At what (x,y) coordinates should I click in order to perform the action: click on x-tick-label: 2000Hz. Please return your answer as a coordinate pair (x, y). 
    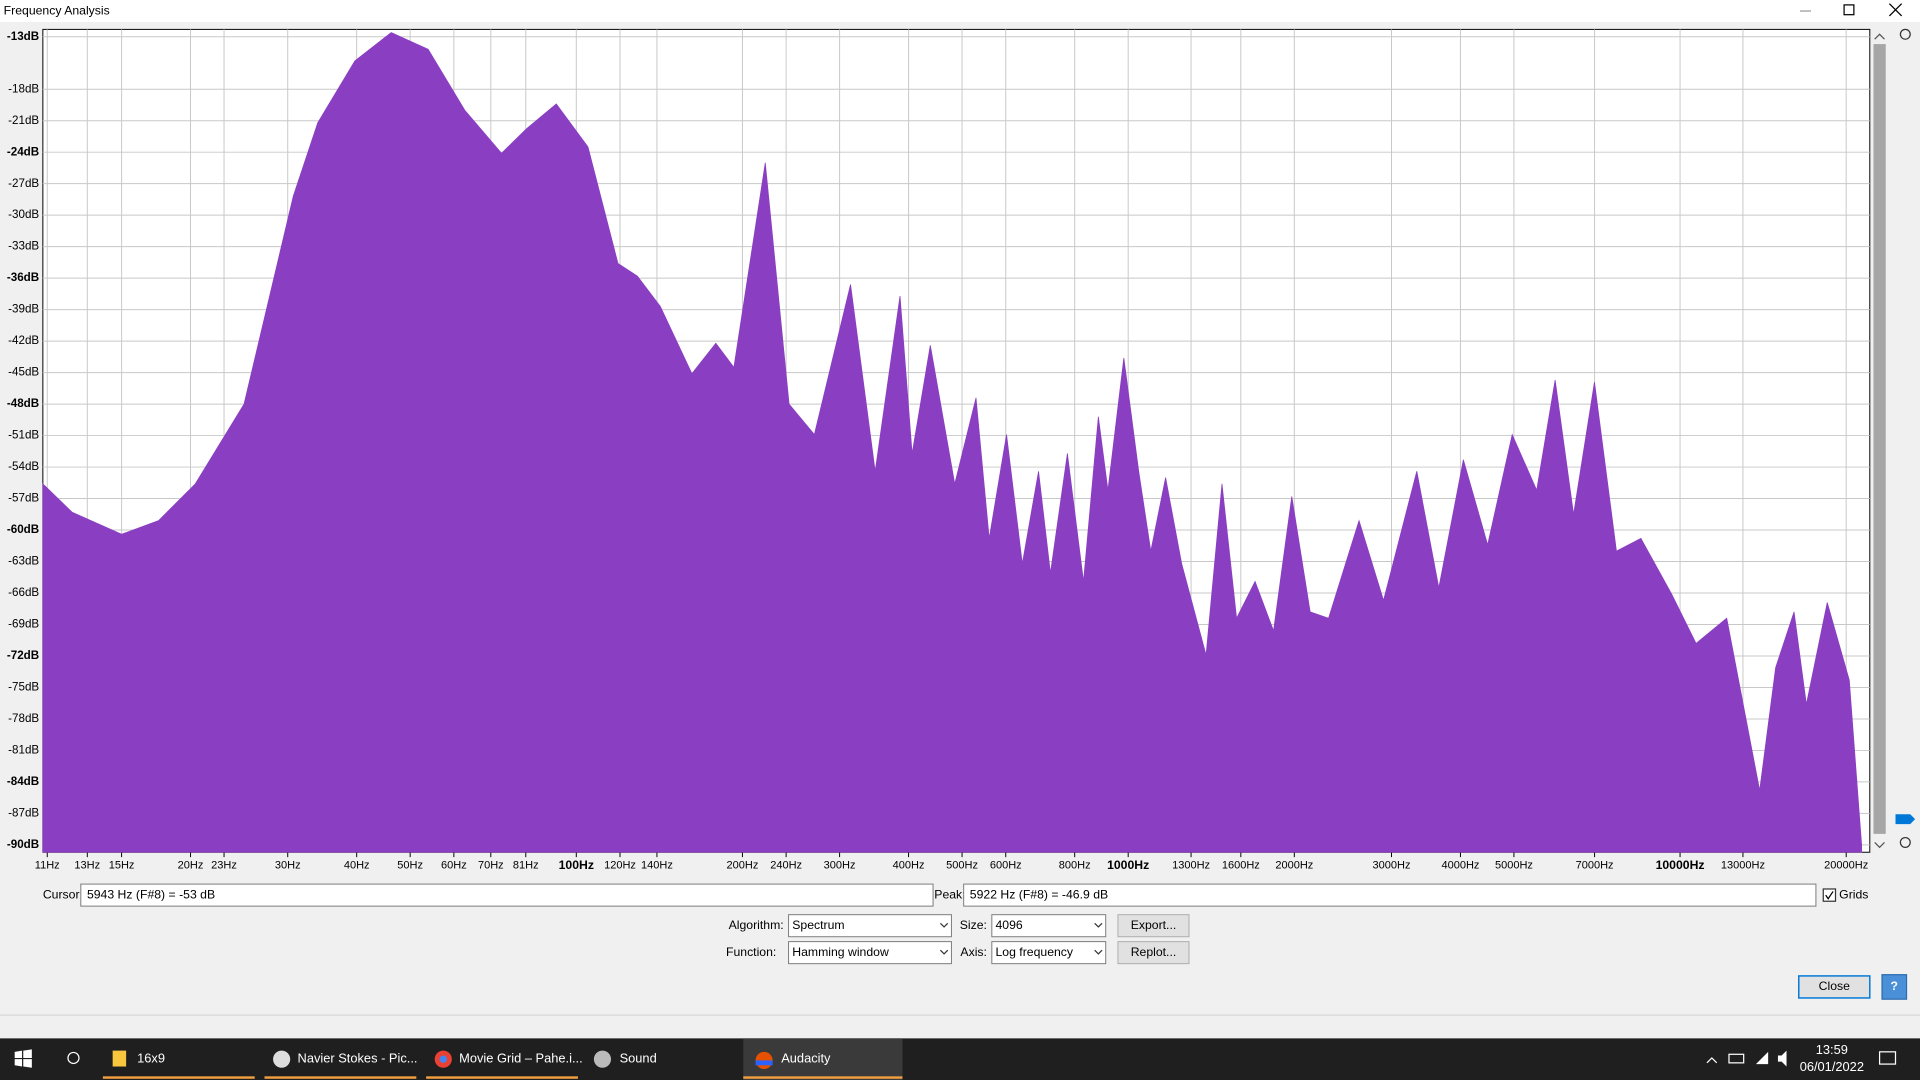
    Looking at the image, I should click on (1294, 866).